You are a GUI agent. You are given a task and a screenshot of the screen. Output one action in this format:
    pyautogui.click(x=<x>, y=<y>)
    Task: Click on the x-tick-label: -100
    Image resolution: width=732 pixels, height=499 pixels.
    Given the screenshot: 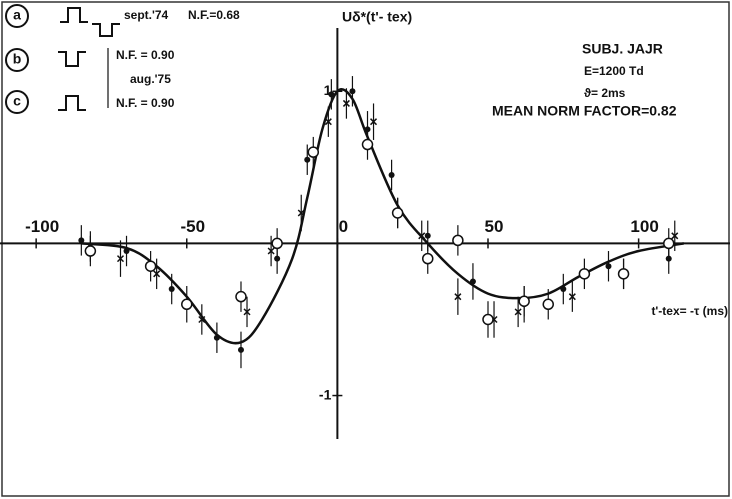 What is the action you would take?
    pyautogui.click(x=42, y=226)
    